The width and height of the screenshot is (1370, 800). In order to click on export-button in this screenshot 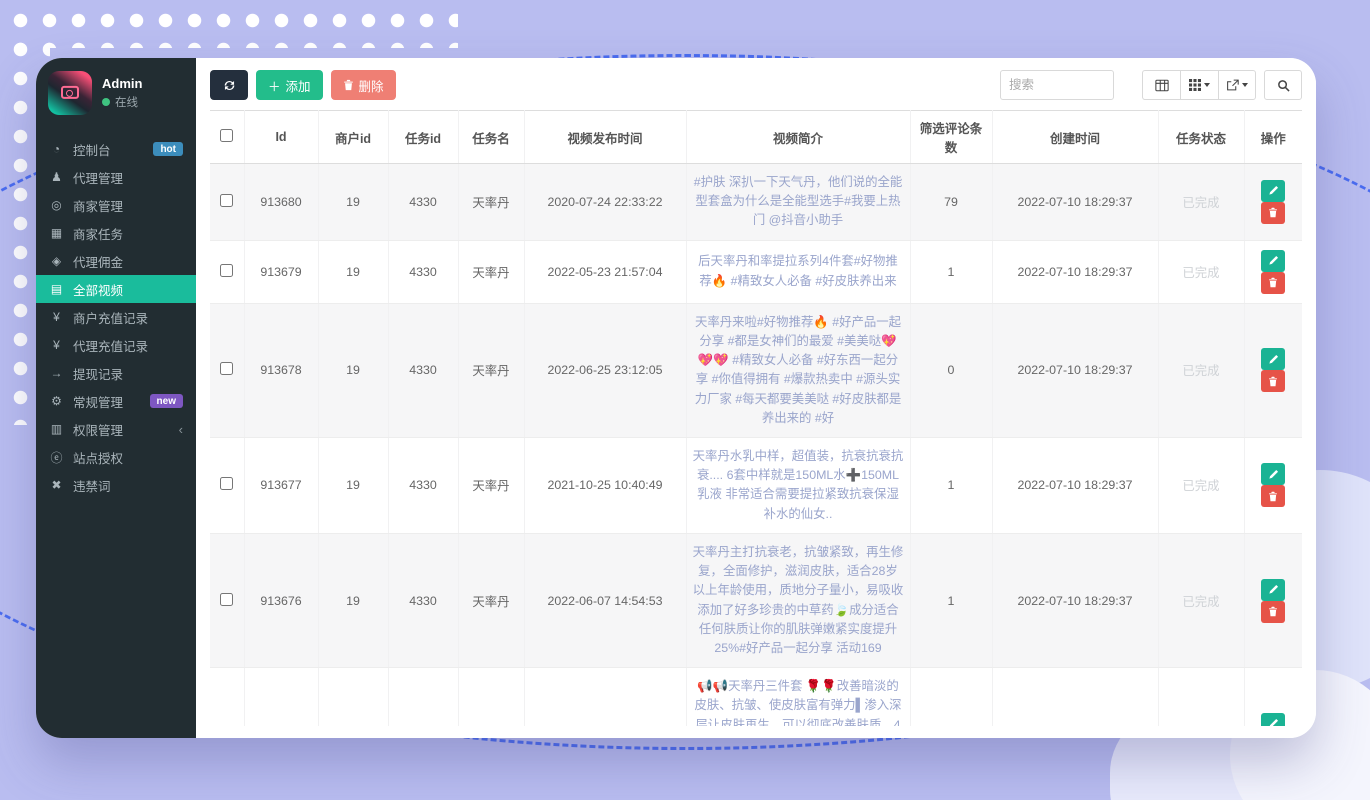, I will do `click(1237, 85)`.